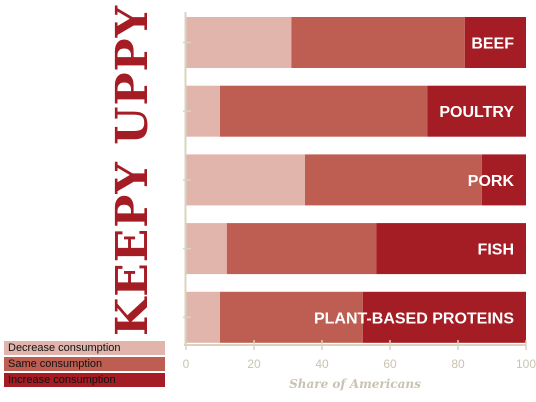 This screenshot has height=402, width=536. What do you see at coordinates (324, 111) in the screenshot?
I see `bar-poultry-same` at bounding box center [324, 111].